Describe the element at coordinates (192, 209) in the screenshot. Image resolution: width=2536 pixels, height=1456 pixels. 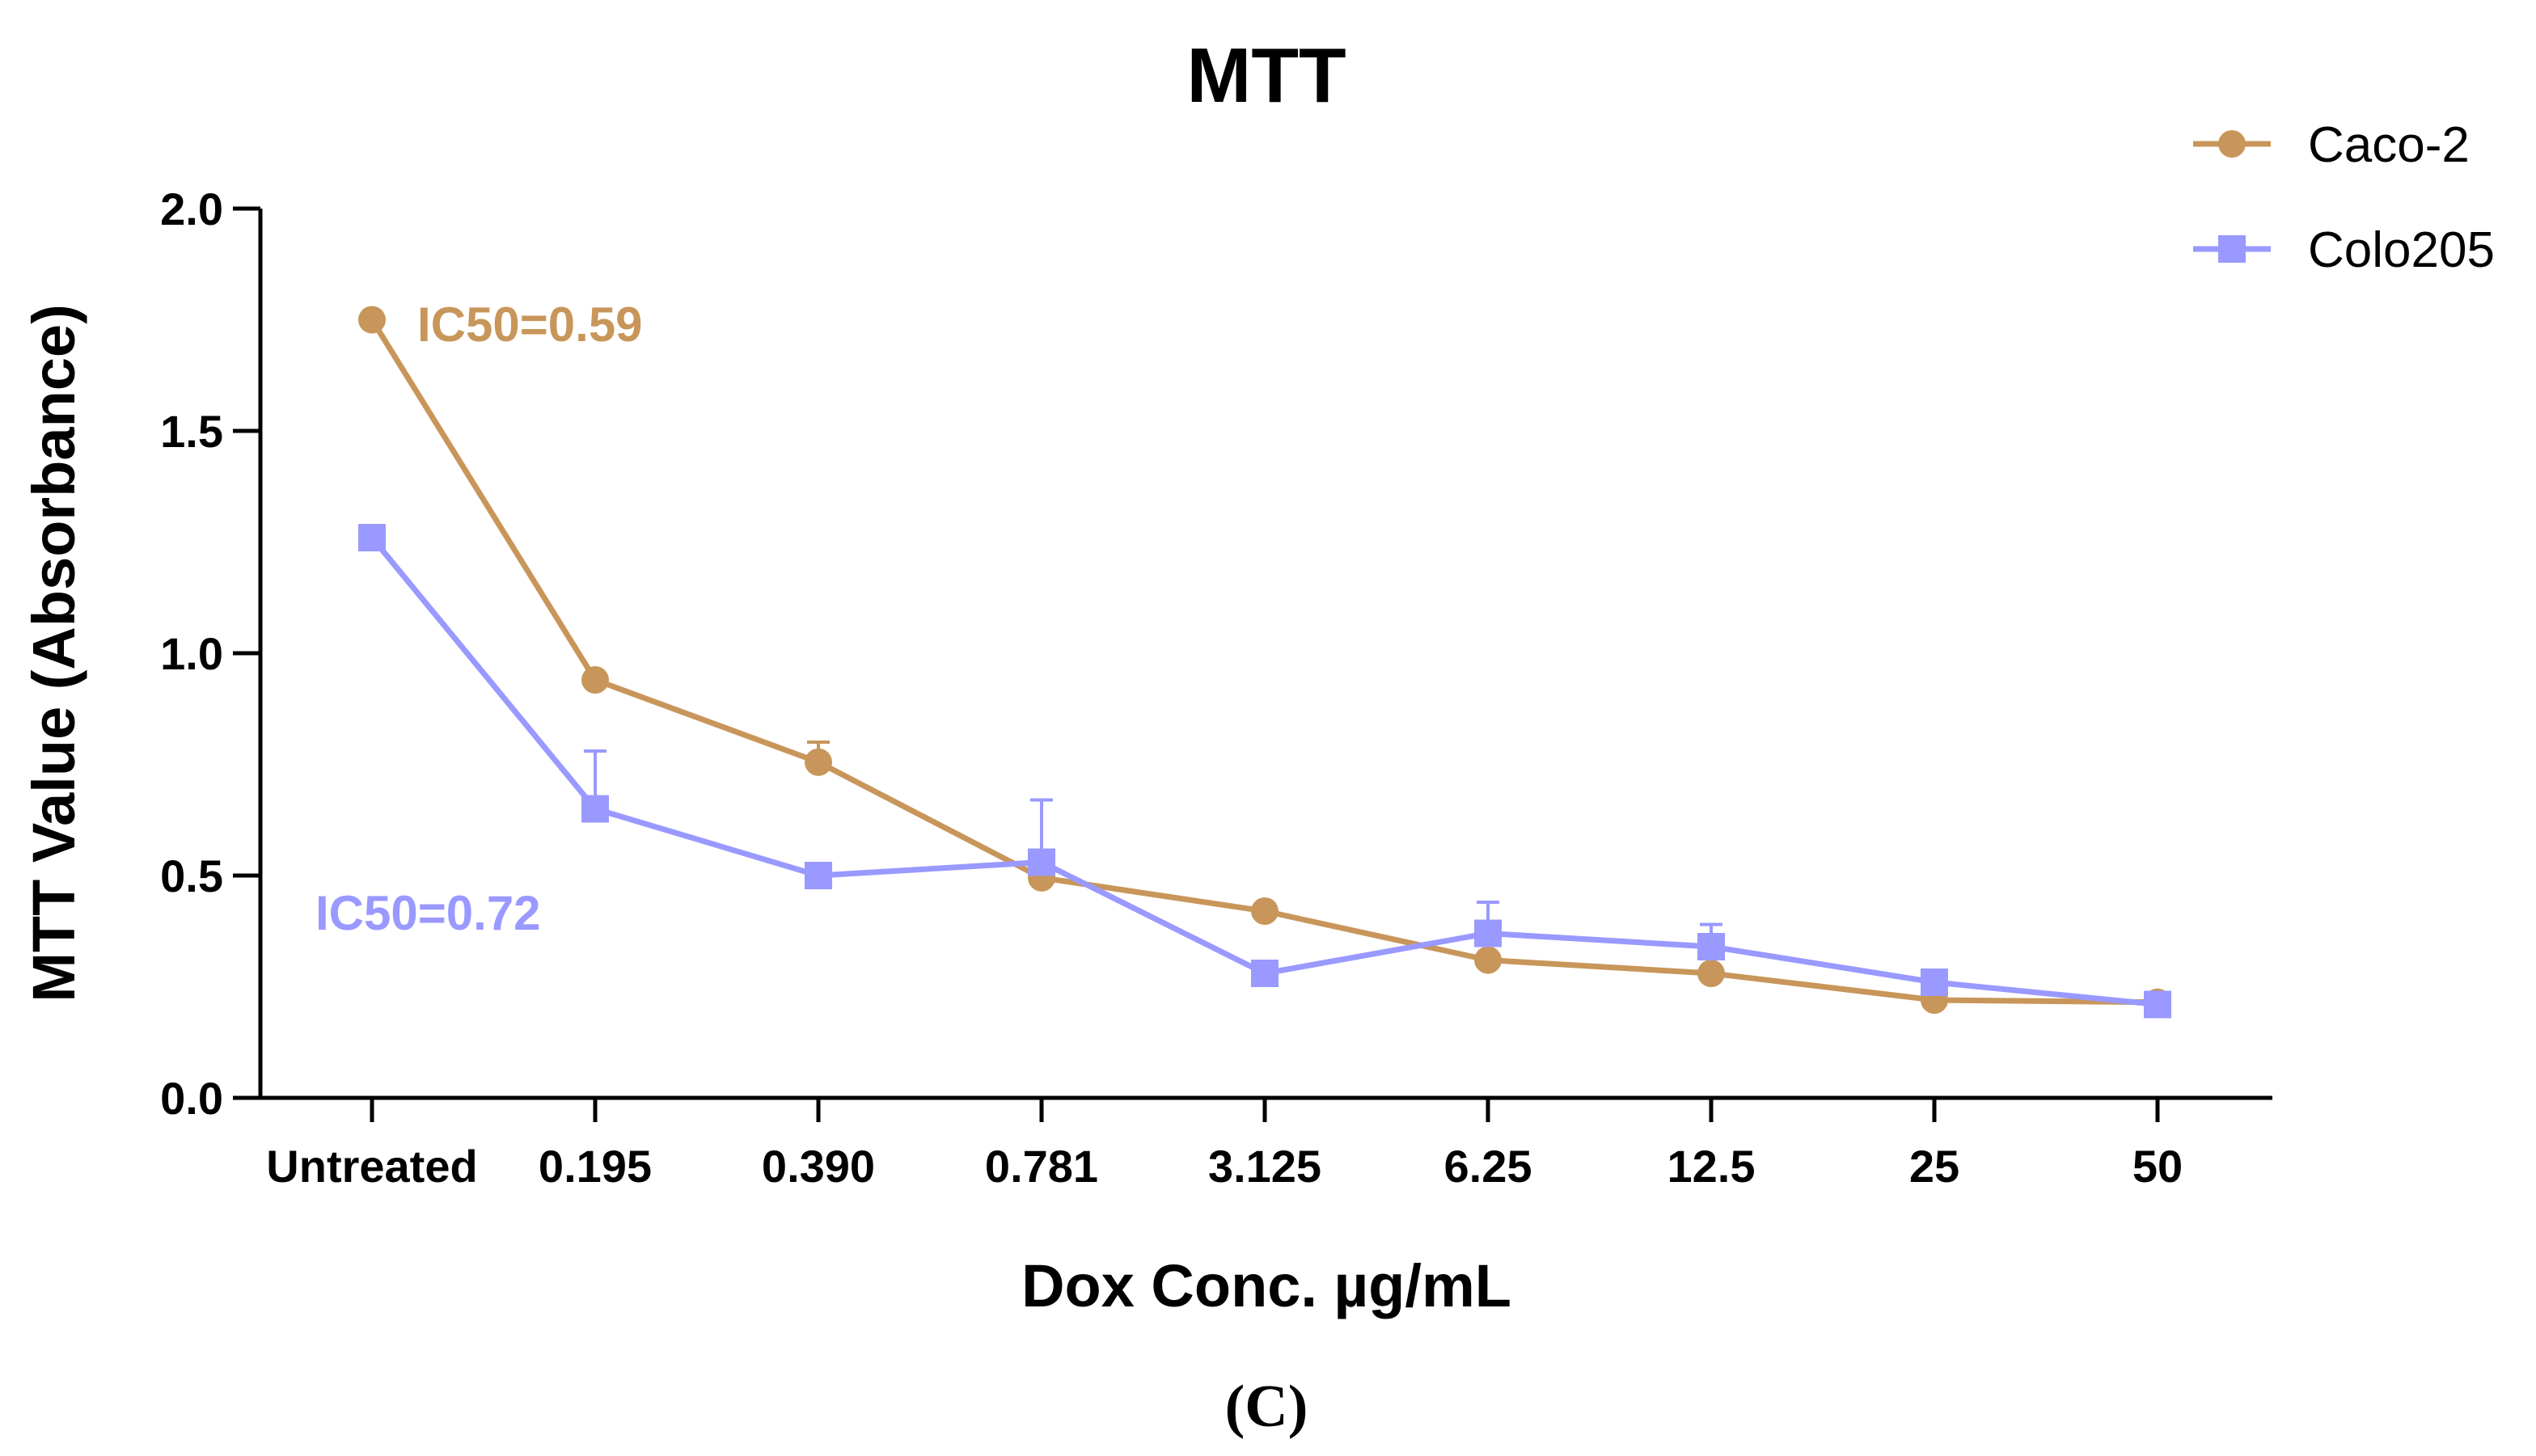
I see `y-tick-label: 2.0` at that location.